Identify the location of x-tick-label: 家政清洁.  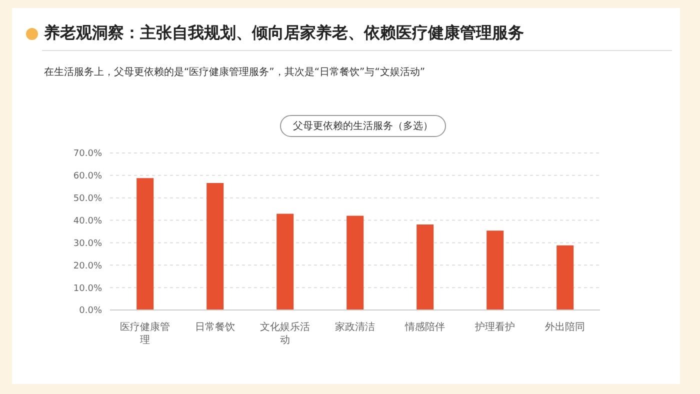
(355, 327).